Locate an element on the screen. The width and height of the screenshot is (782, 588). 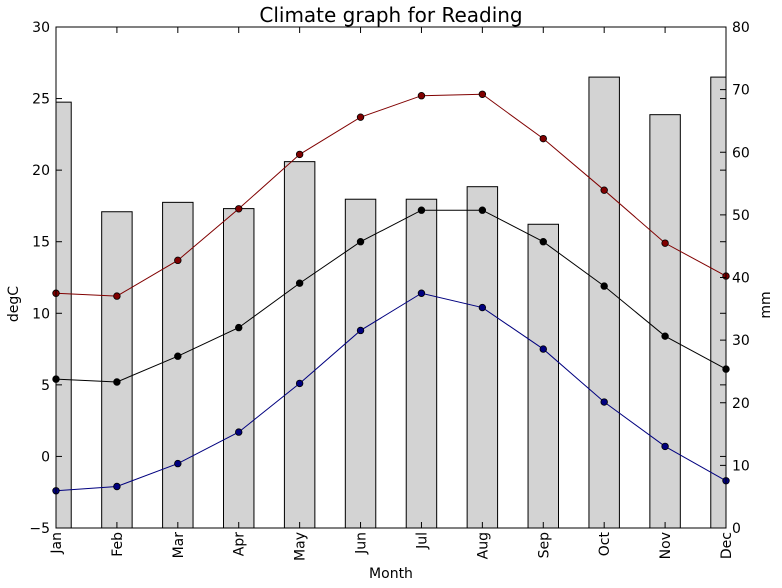
point-max-oct is located at coordinates (604, 190).